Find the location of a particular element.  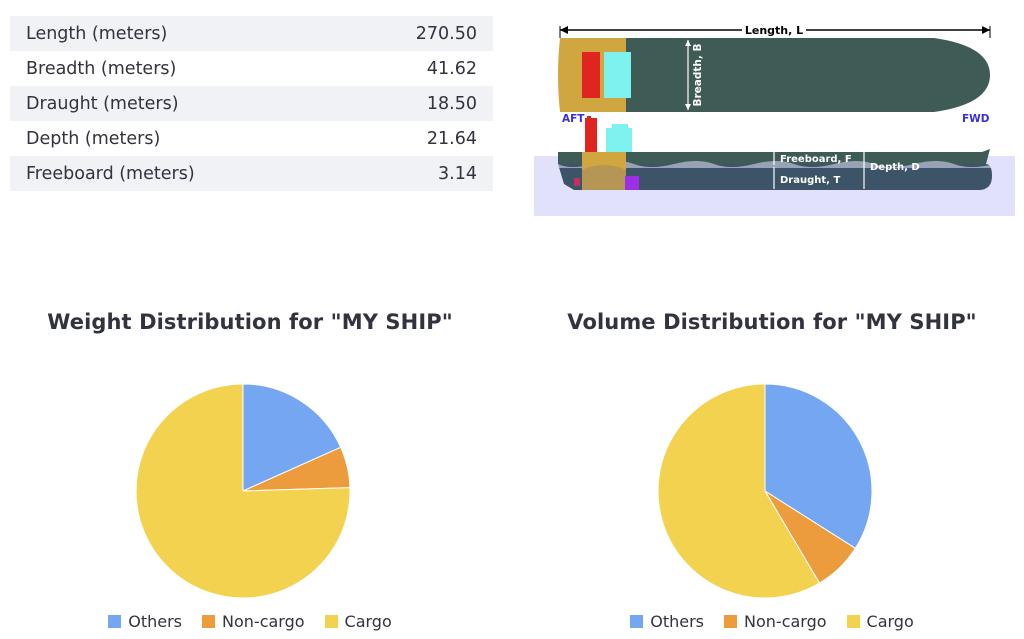

dimension-row-freeboard: Freeboard (meters) 3.14 is located at coordinates (251, 173).